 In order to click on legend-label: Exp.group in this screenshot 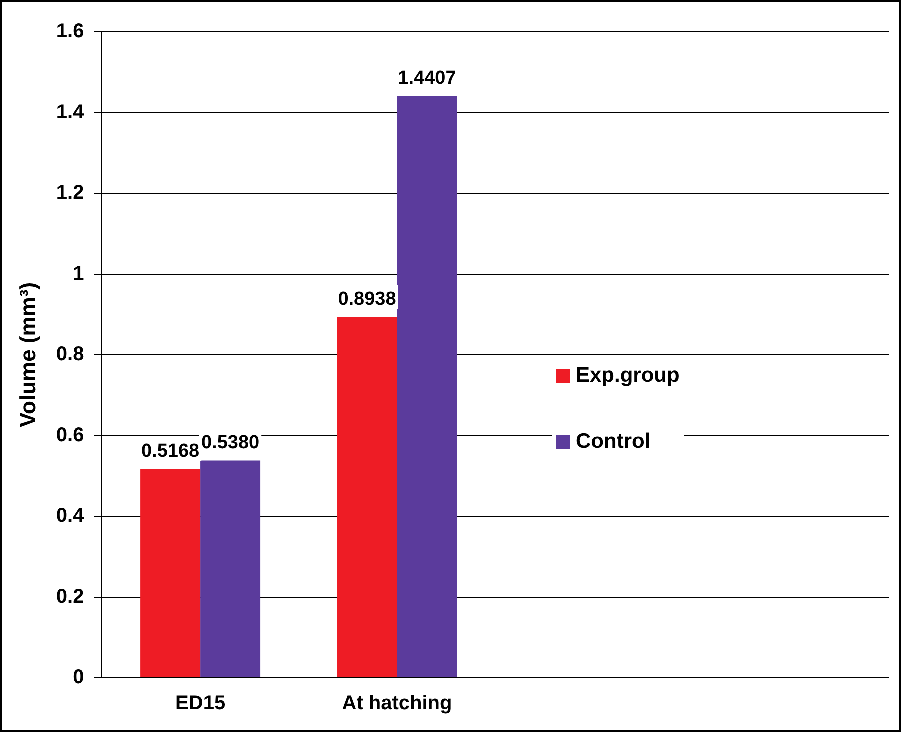, I will do `click(628, 376)`.